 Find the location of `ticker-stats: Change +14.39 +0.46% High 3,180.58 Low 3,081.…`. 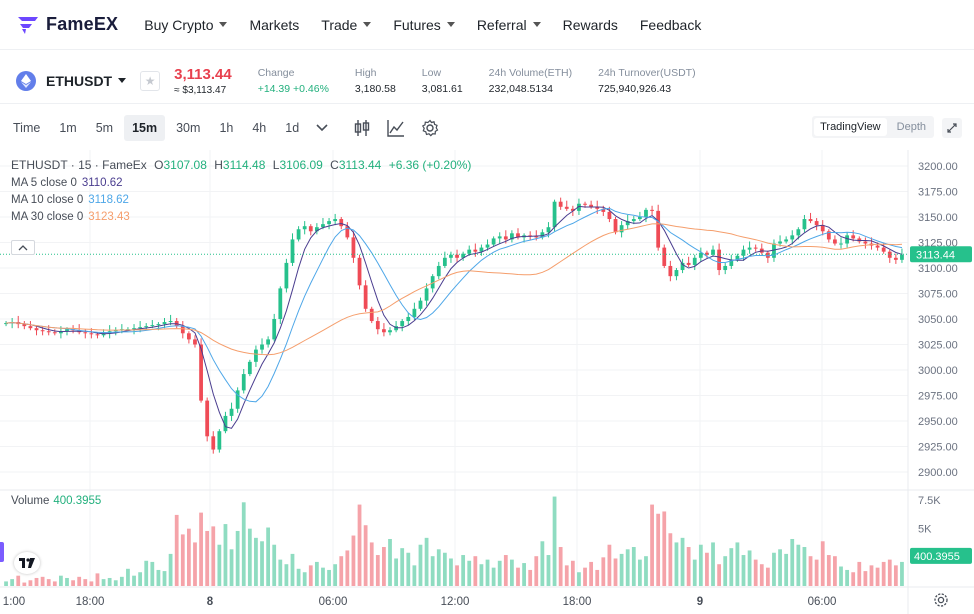

ticker-stats: Change +14.39 +0.46% High 3,180.58 Low 3,081.… is located at coordinates (464, 81).